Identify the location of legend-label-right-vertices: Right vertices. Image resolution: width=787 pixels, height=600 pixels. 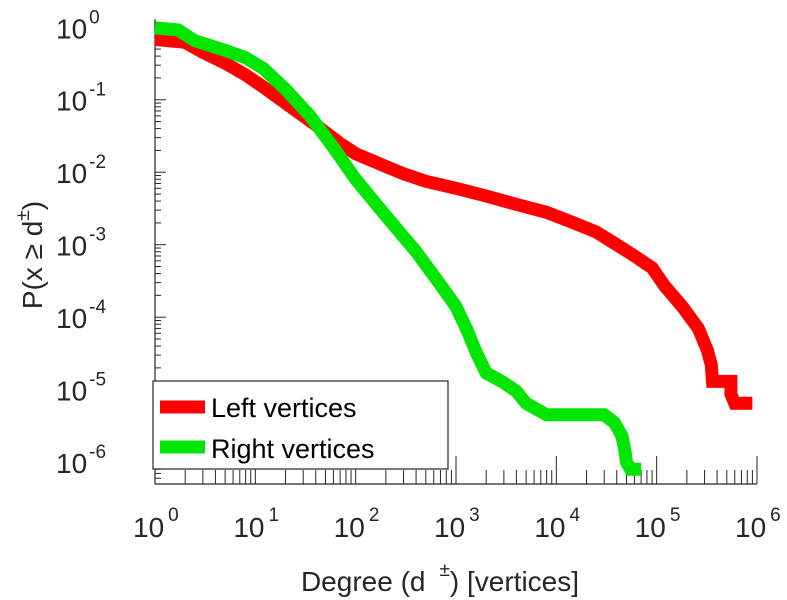
(293, 449).